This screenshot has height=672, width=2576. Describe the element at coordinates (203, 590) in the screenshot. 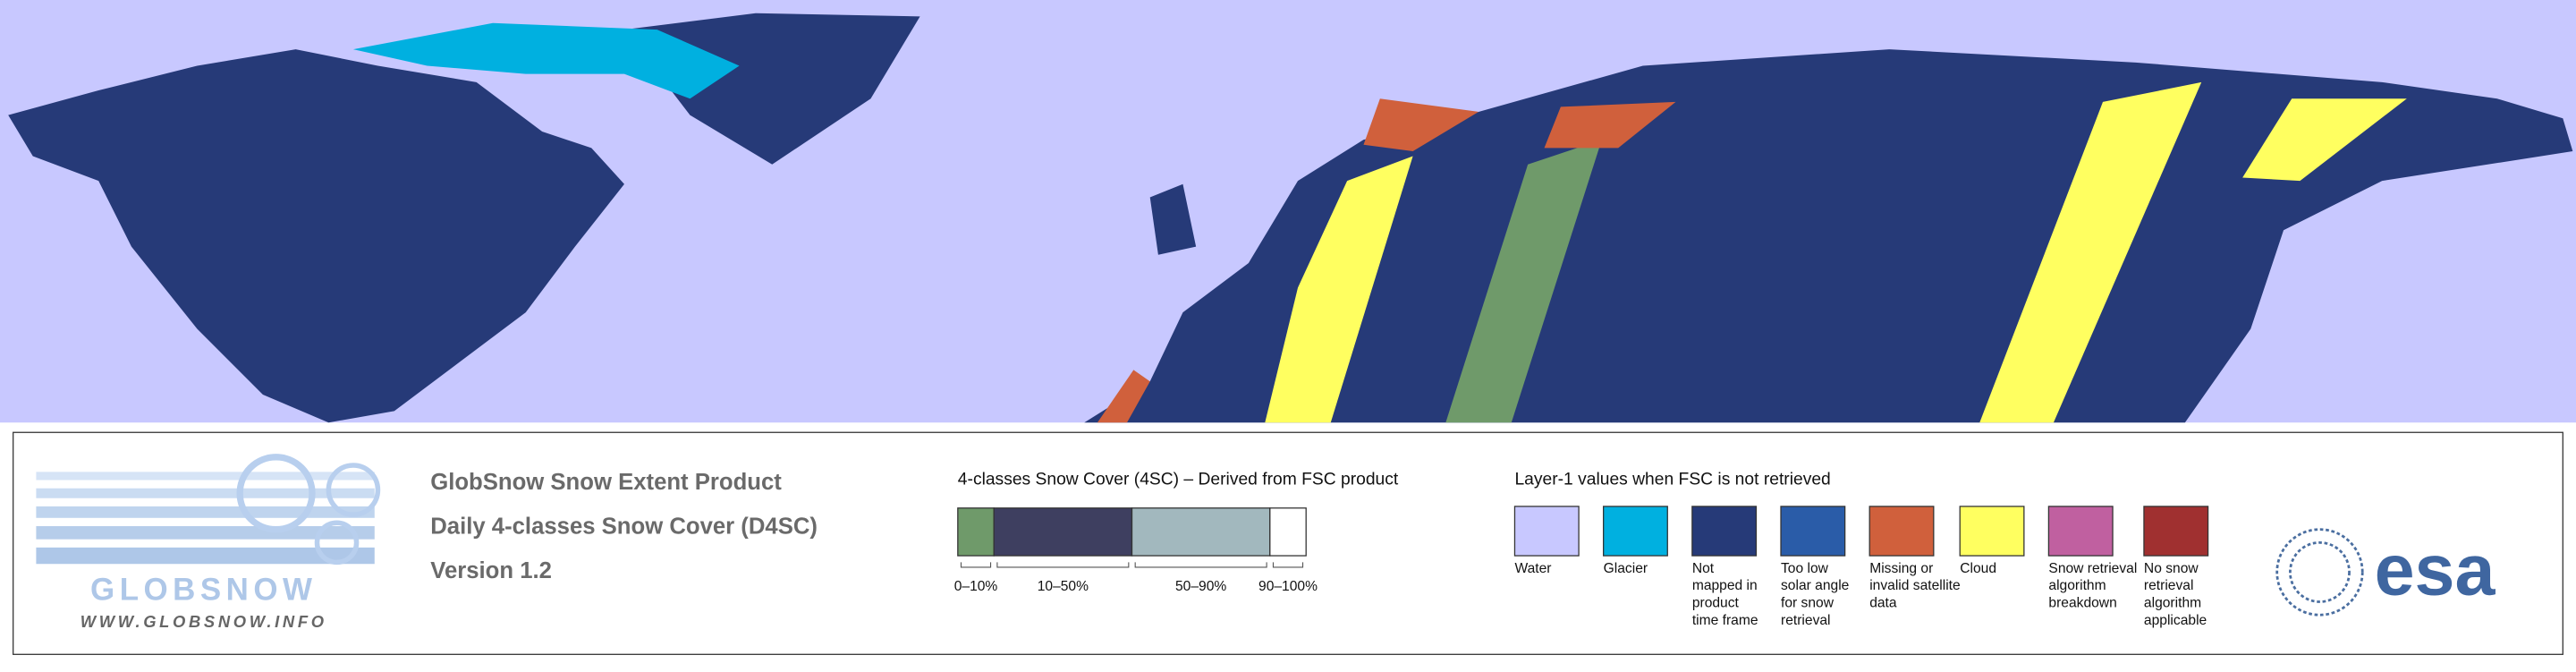

I see `logo-name: GLOBSNOW` at that location.